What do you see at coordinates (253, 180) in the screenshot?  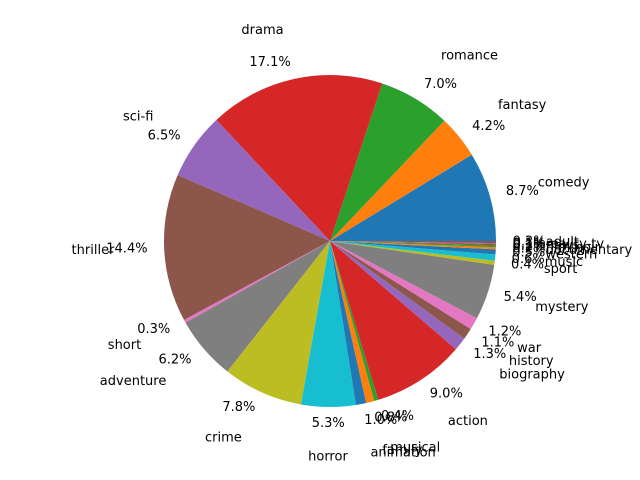 I see `pie-slice-sci-fi` at bounding box center [253, 180].